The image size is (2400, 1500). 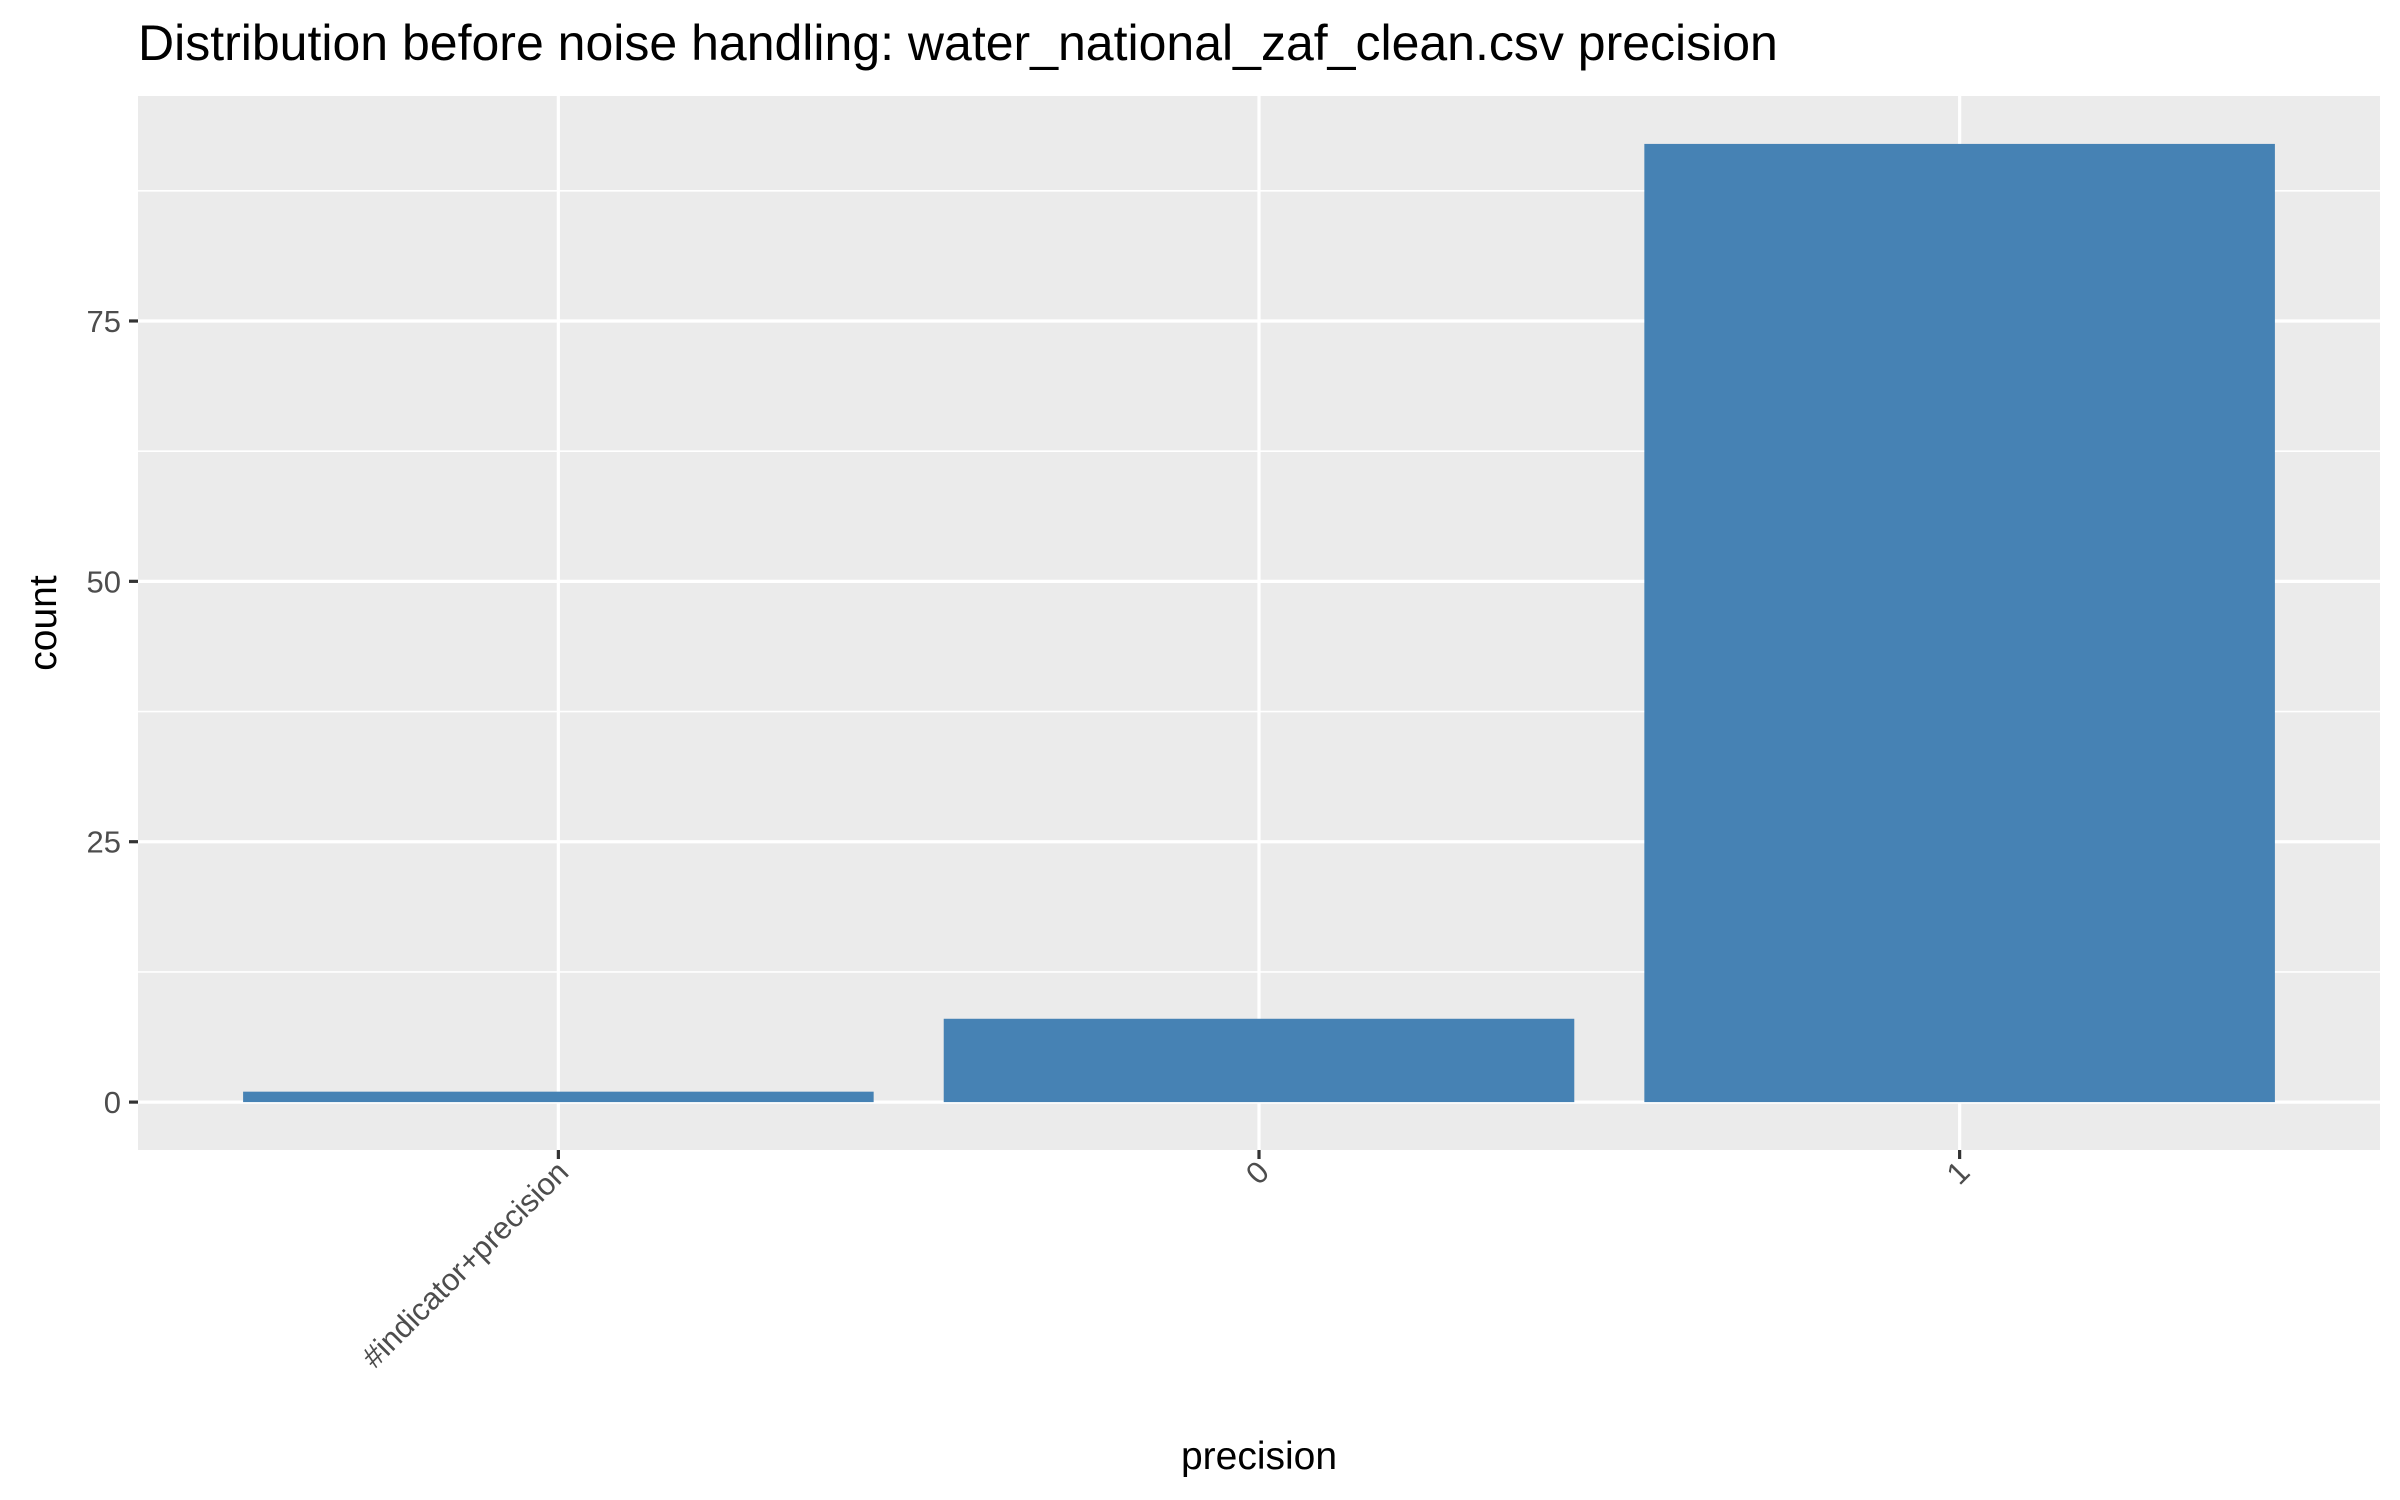 I want to click on x-tick-label: 1, so click(x=1958, y=1172).